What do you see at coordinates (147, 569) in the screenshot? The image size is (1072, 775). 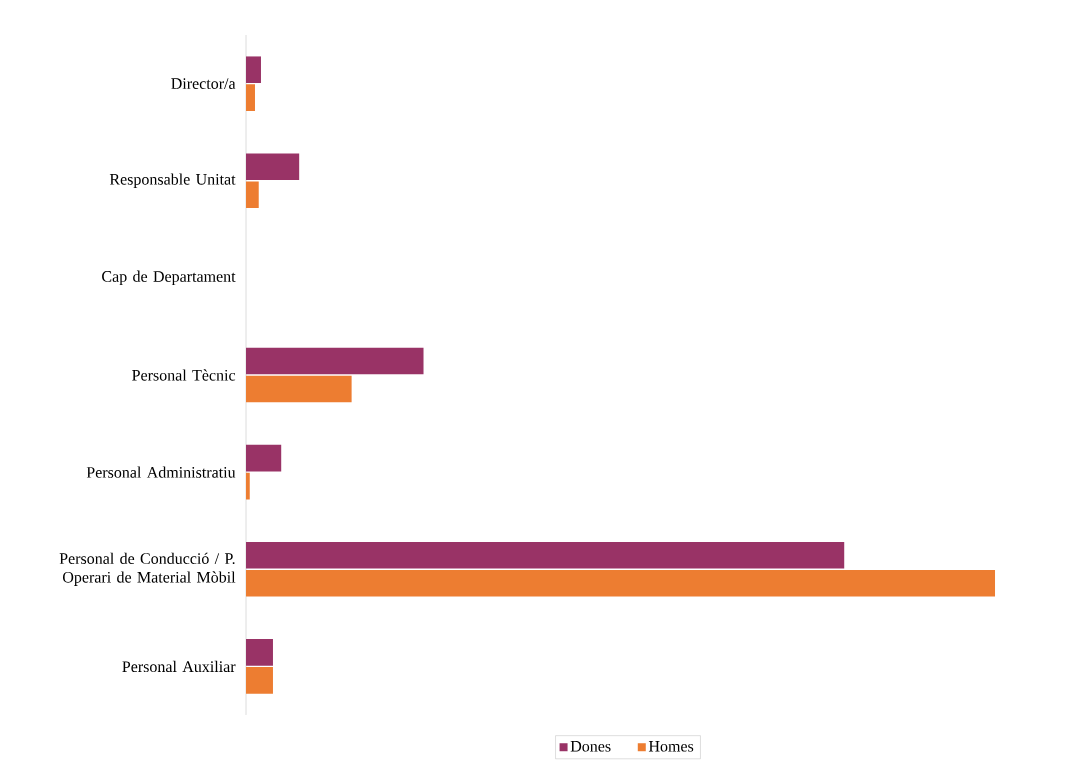 I see `y-tick-label: Personal de Conducció / P. Operari de Material Mòbil` at bounding box center [147, 569].